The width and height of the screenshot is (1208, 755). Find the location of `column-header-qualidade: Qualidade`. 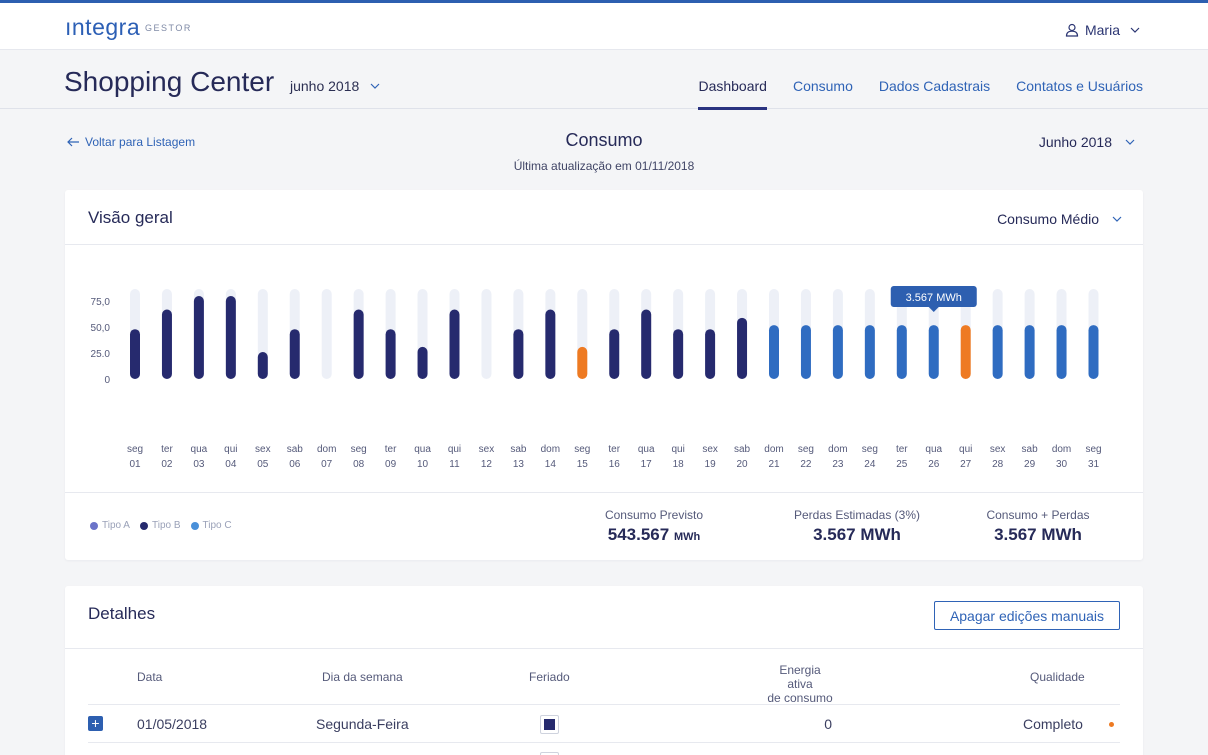

column-header-qualidade: Qualidade is located at coordinates (1057, 677).